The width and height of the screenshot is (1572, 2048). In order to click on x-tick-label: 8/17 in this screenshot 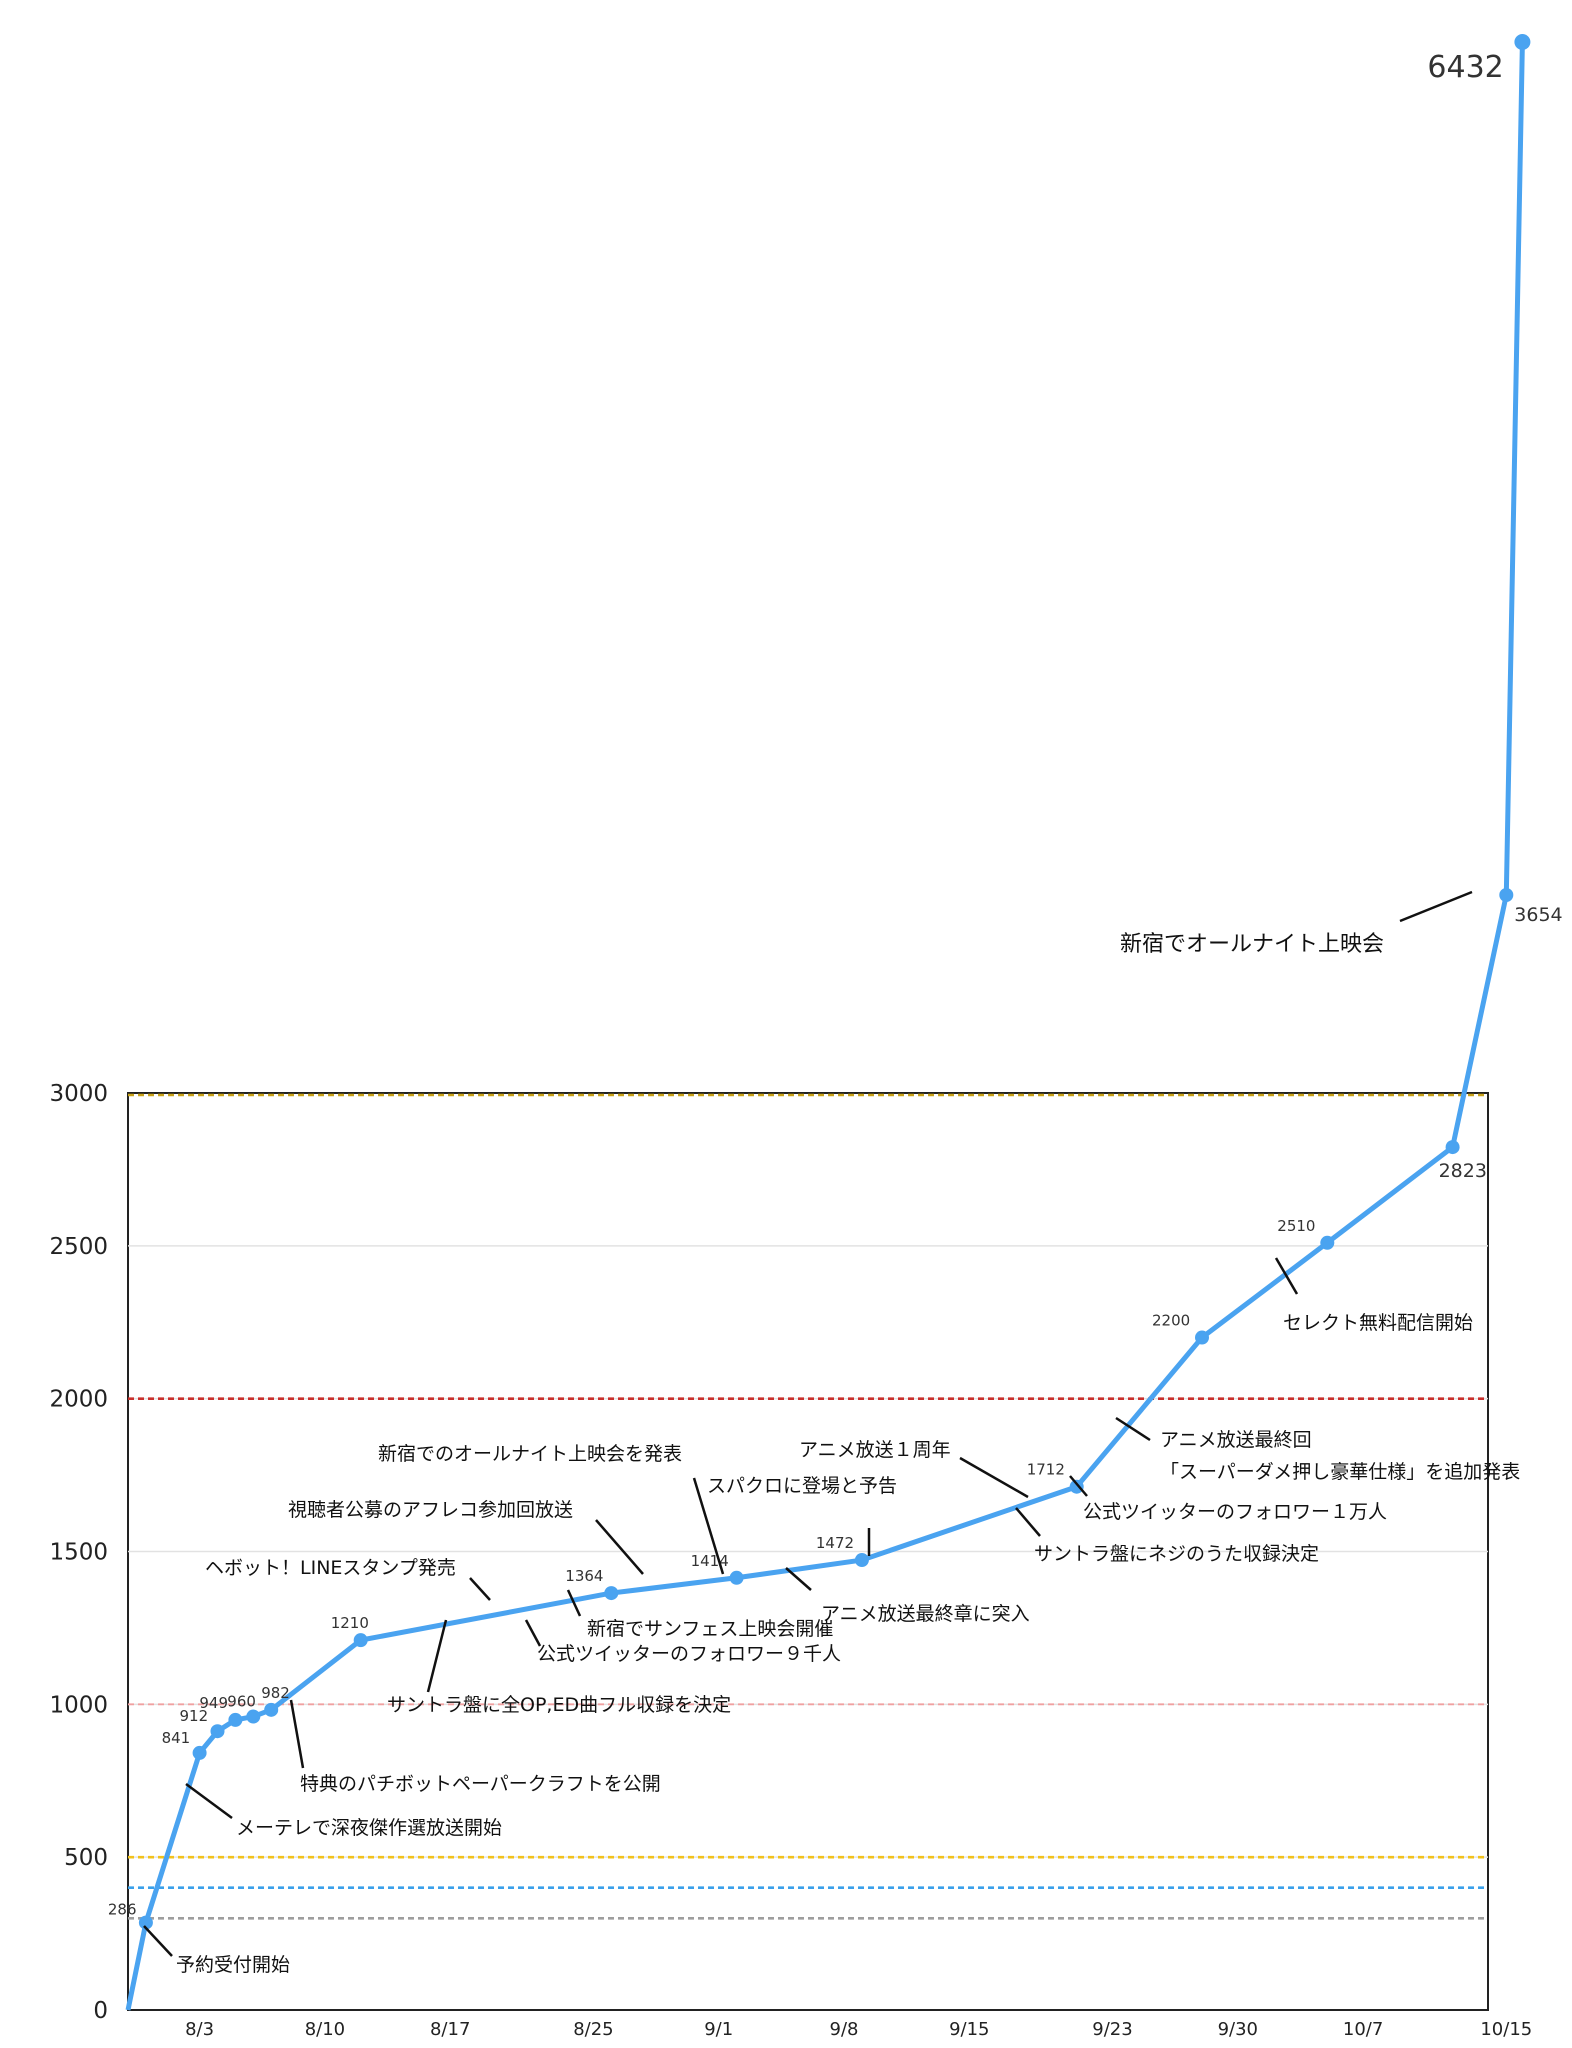, I will do `click(450, 2029)`.